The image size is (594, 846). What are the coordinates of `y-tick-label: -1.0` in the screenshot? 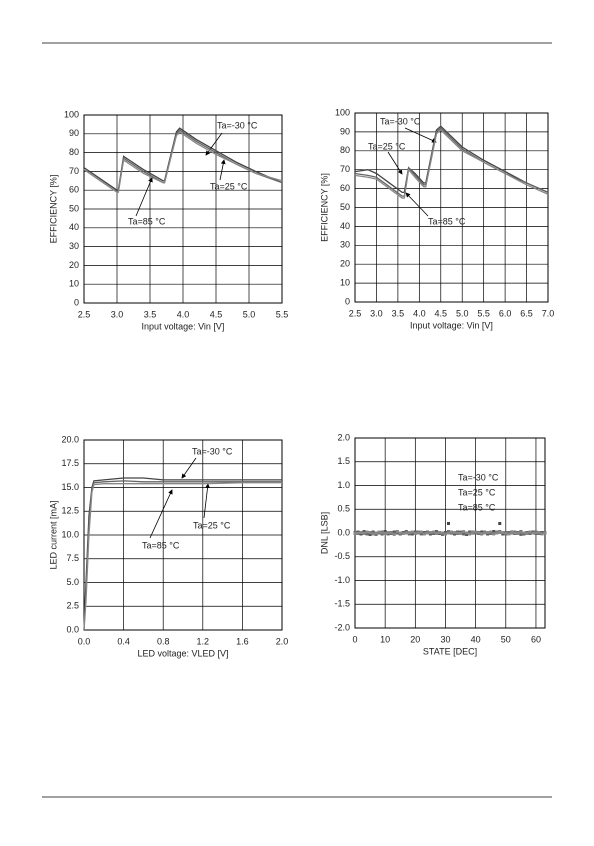 It's located at (342, 580).